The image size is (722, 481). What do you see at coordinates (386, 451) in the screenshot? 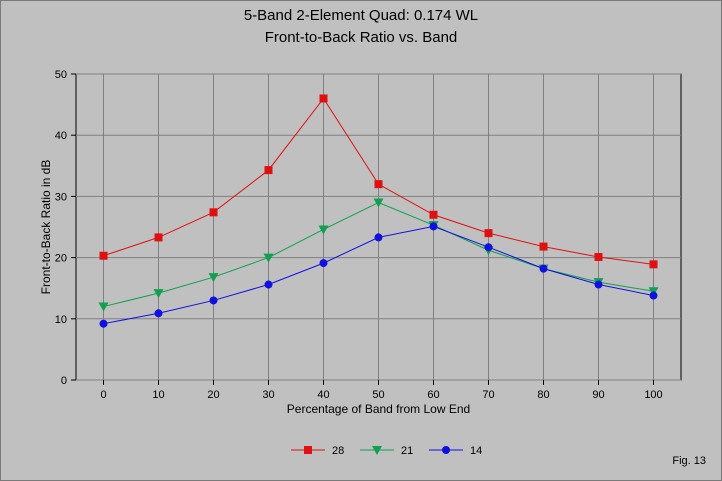
I see `legend: 28 21 14` at bounding box center [386, 451].